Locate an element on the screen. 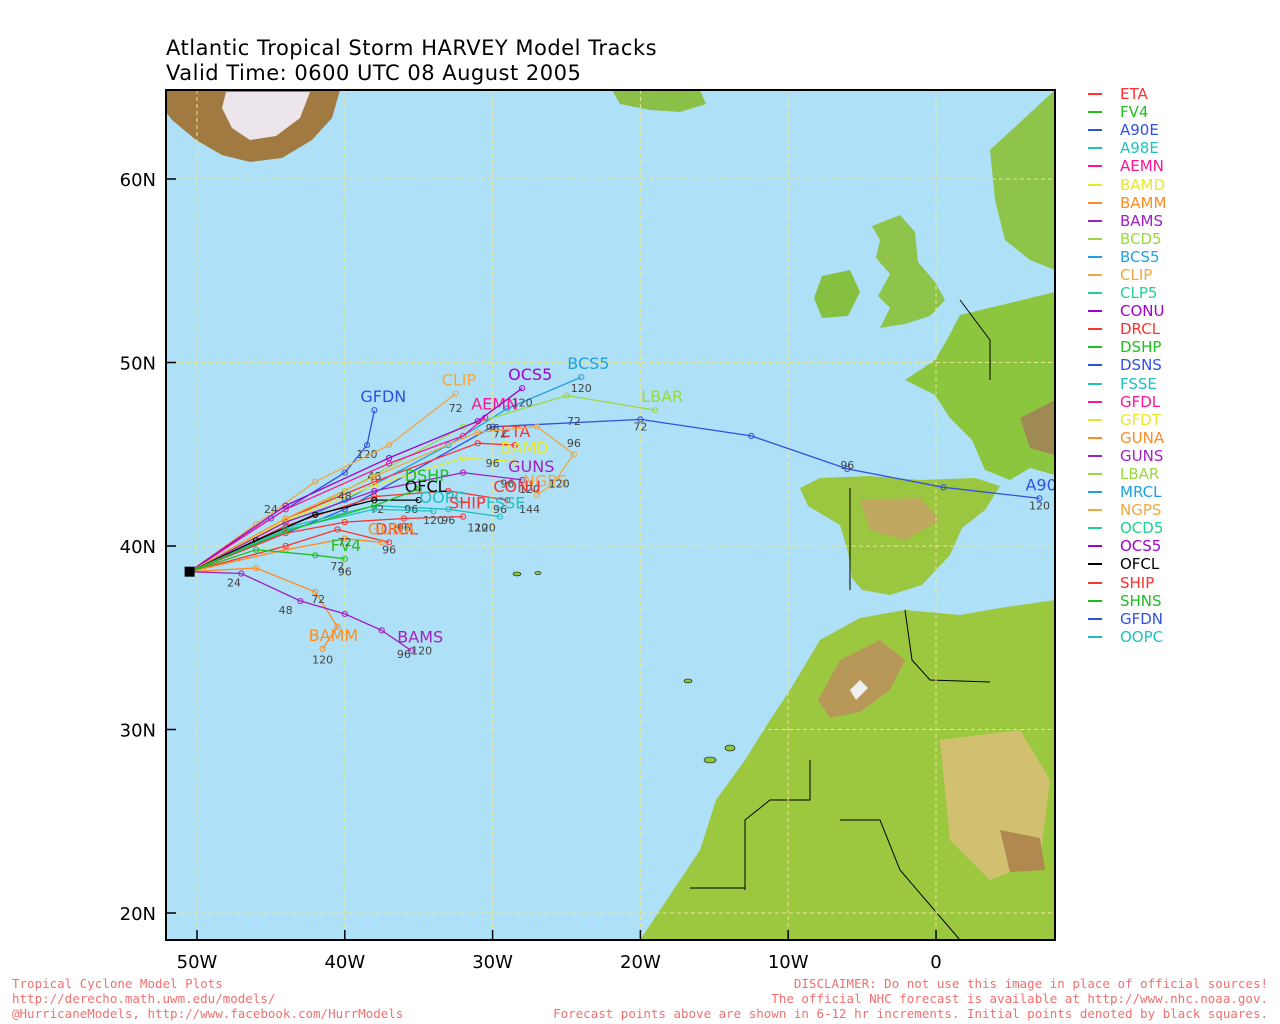 This screenshot has width=1280, height=1024. legend-item: OOPC is located at coordinates (1127, 637).